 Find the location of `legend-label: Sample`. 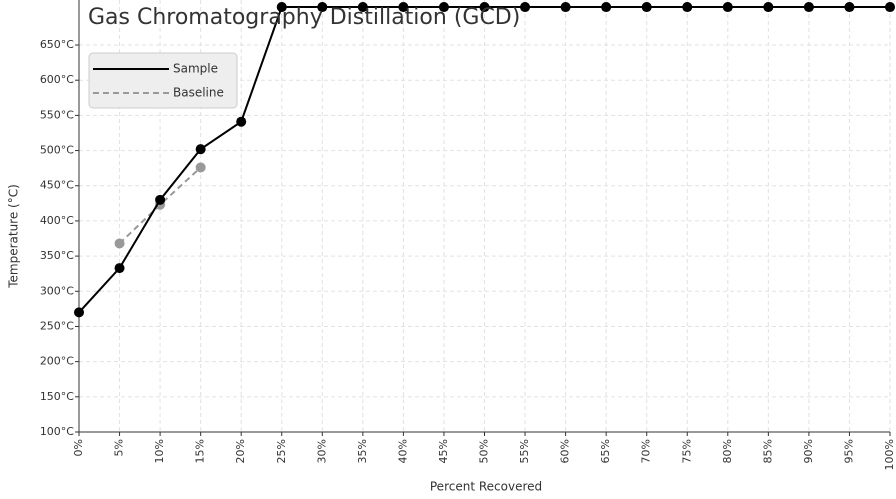

legend-label: Sample is located at coordinates (195, 69).